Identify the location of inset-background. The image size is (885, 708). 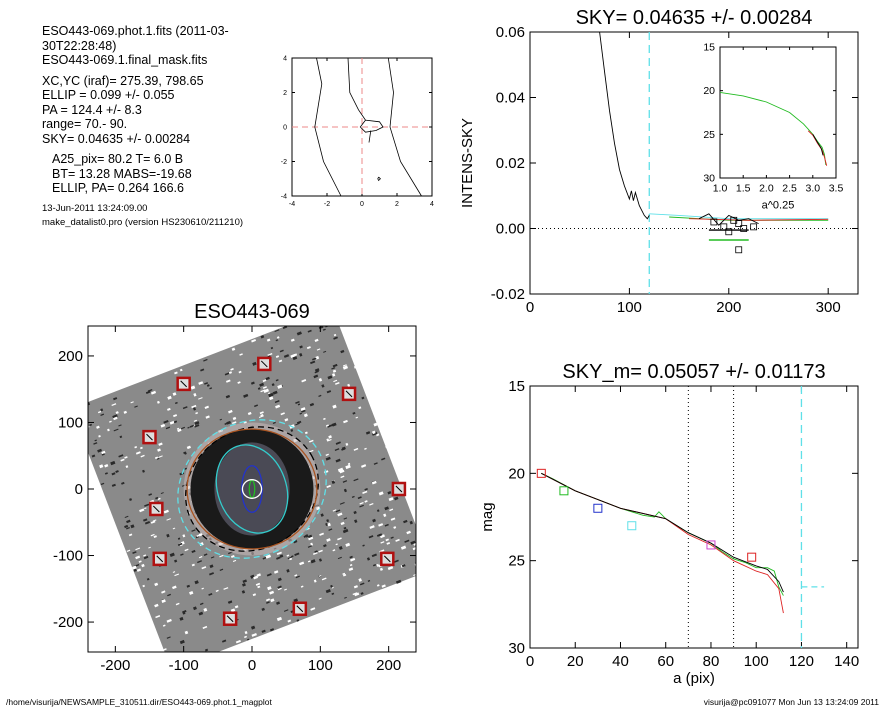
(778, 112).